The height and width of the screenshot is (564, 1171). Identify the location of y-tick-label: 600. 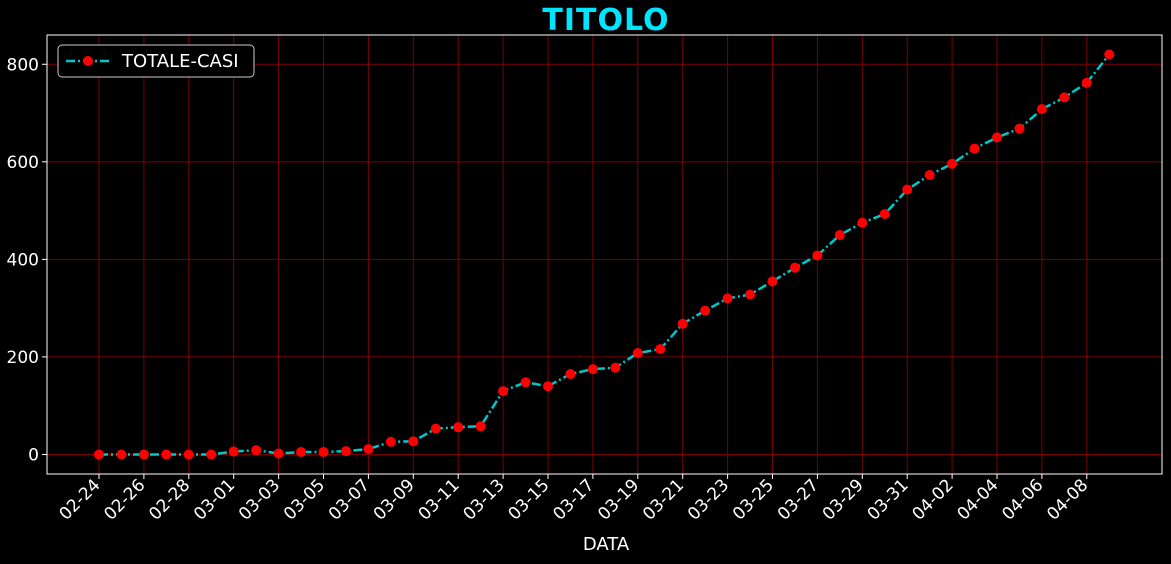
(23, 163).